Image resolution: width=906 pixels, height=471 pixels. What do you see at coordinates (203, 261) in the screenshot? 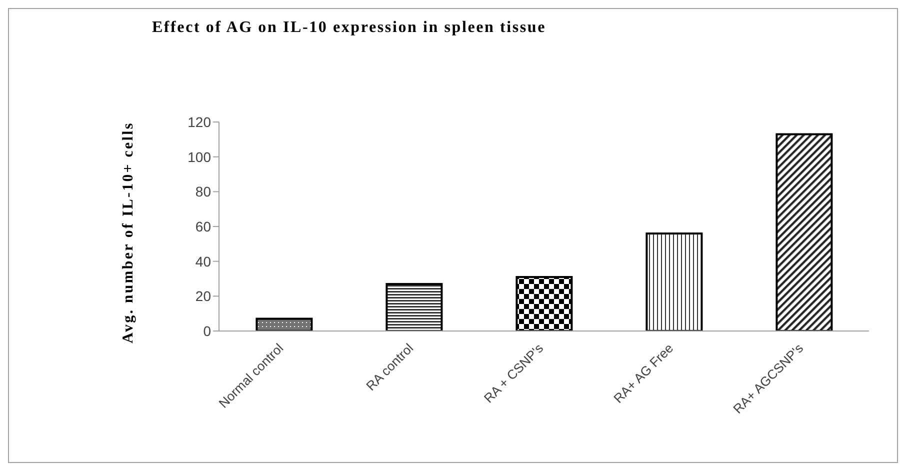
I see `y-tick-label: 40` at bounding box center [203, 261].